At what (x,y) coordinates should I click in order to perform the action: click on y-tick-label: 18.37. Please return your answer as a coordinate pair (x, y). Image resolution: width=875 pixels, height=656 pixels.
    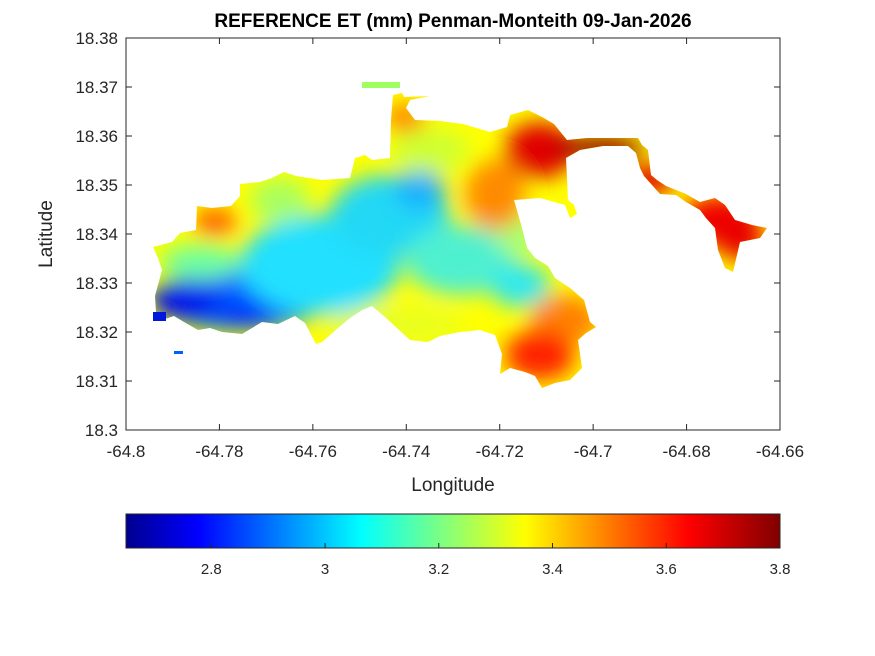
    Looking at the image, I should click on (96, 87).